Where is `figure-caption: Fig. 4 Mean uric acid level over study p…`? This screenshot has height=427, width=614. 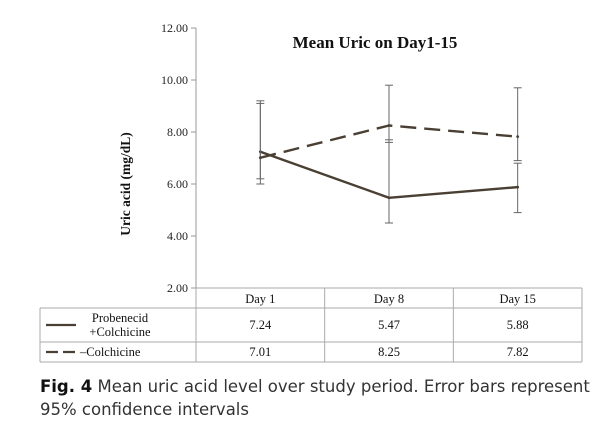
figure-caption: Fig. 4 Mean uric acid level over study p… is located at coordinates (320, 398).